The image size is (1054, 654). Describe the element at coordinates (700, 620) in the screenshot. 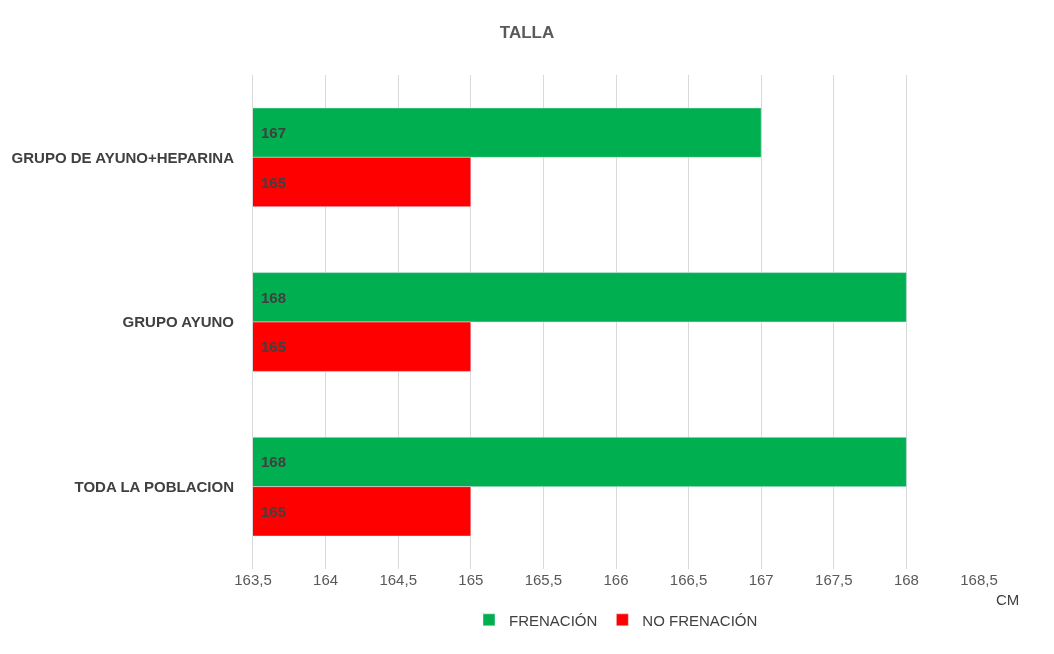

I see `legend-label: NO FRENACIÓN` at that location.